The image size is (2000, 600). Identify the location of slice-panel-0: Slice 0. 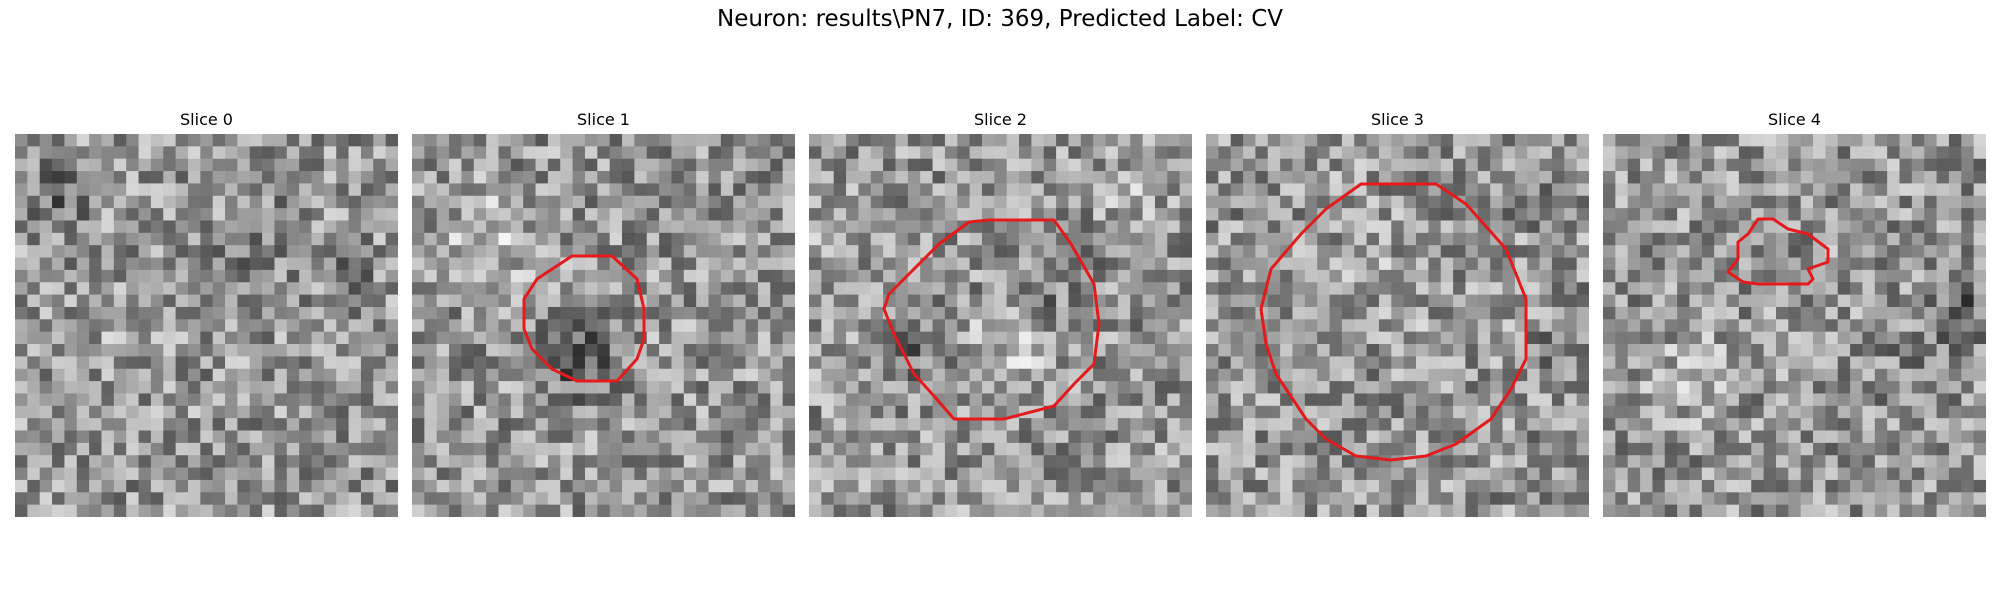
(206, 312).